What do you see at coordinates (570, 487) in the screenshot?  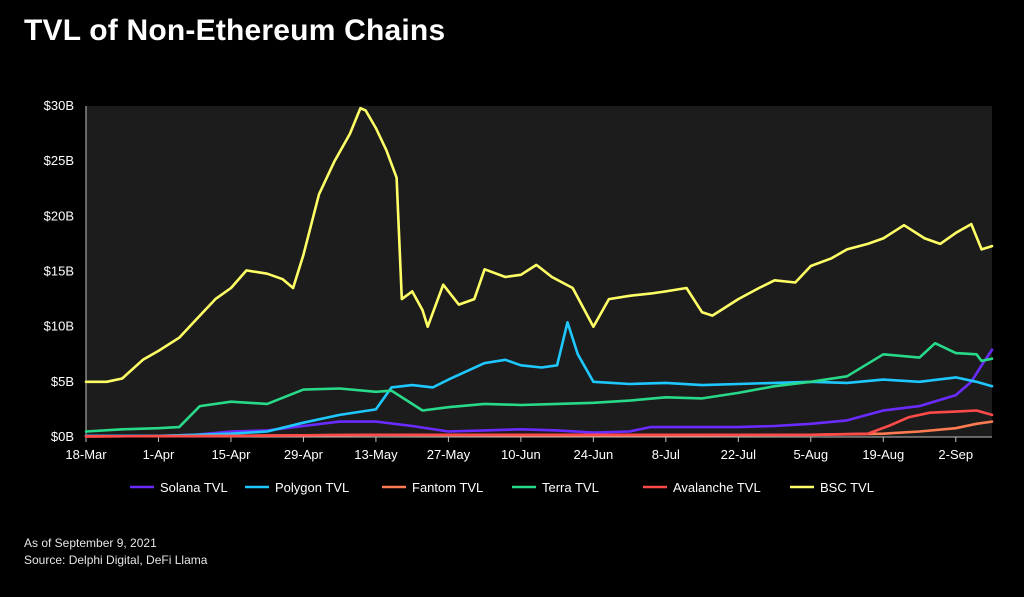 I see `legend-label-terra-tvl: Terra TVL` at bounding box center [570, 487].